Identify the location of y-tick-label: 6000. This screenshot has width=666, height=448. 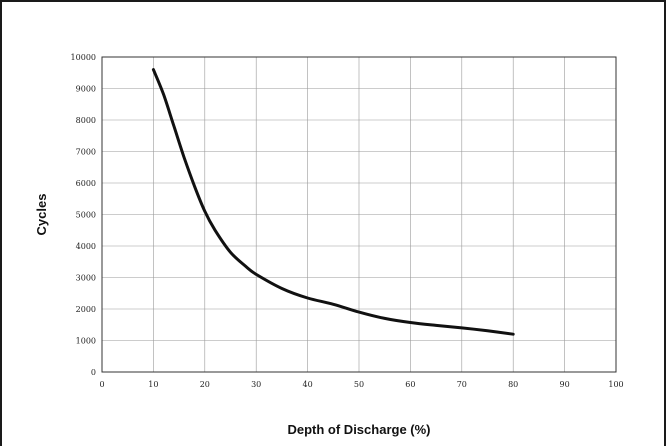
(86, 183).